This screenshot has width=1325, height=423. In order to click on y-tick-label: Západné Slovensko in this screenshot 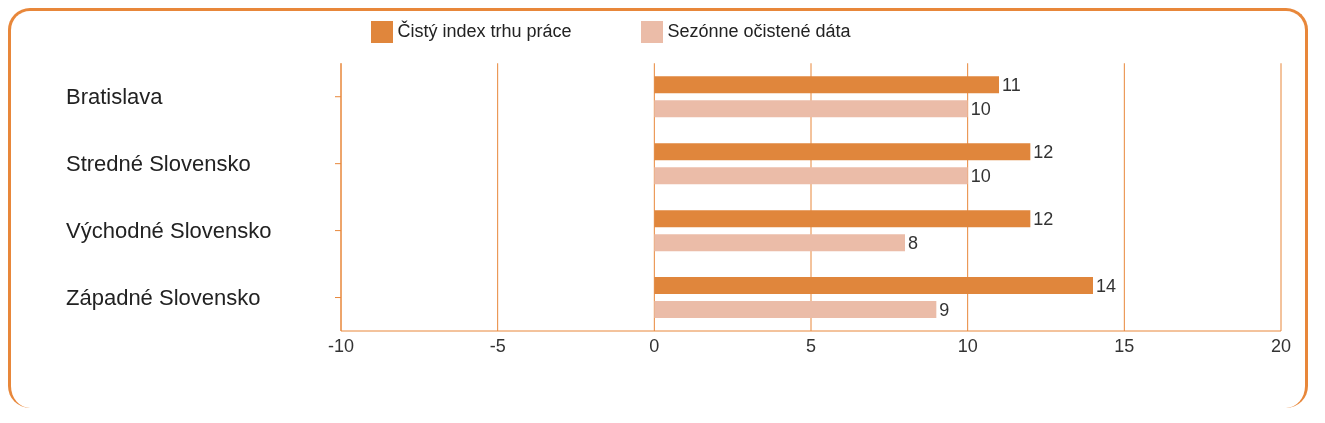, I will do `click(163, 297)`.